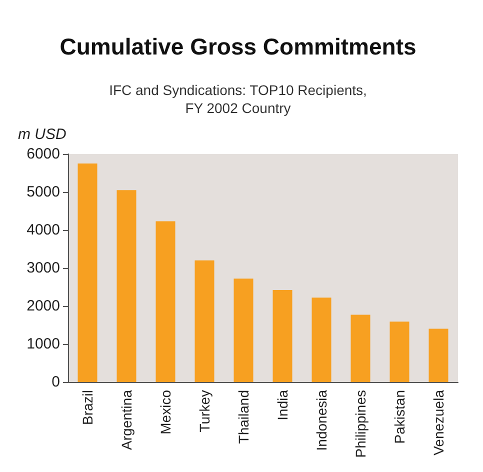 This screenshot has height=472, width=483. What do you see at coordinates (43, 306) in the screenshot?
I see `y-tick-label: 2000` at bounding box center [43, 306].